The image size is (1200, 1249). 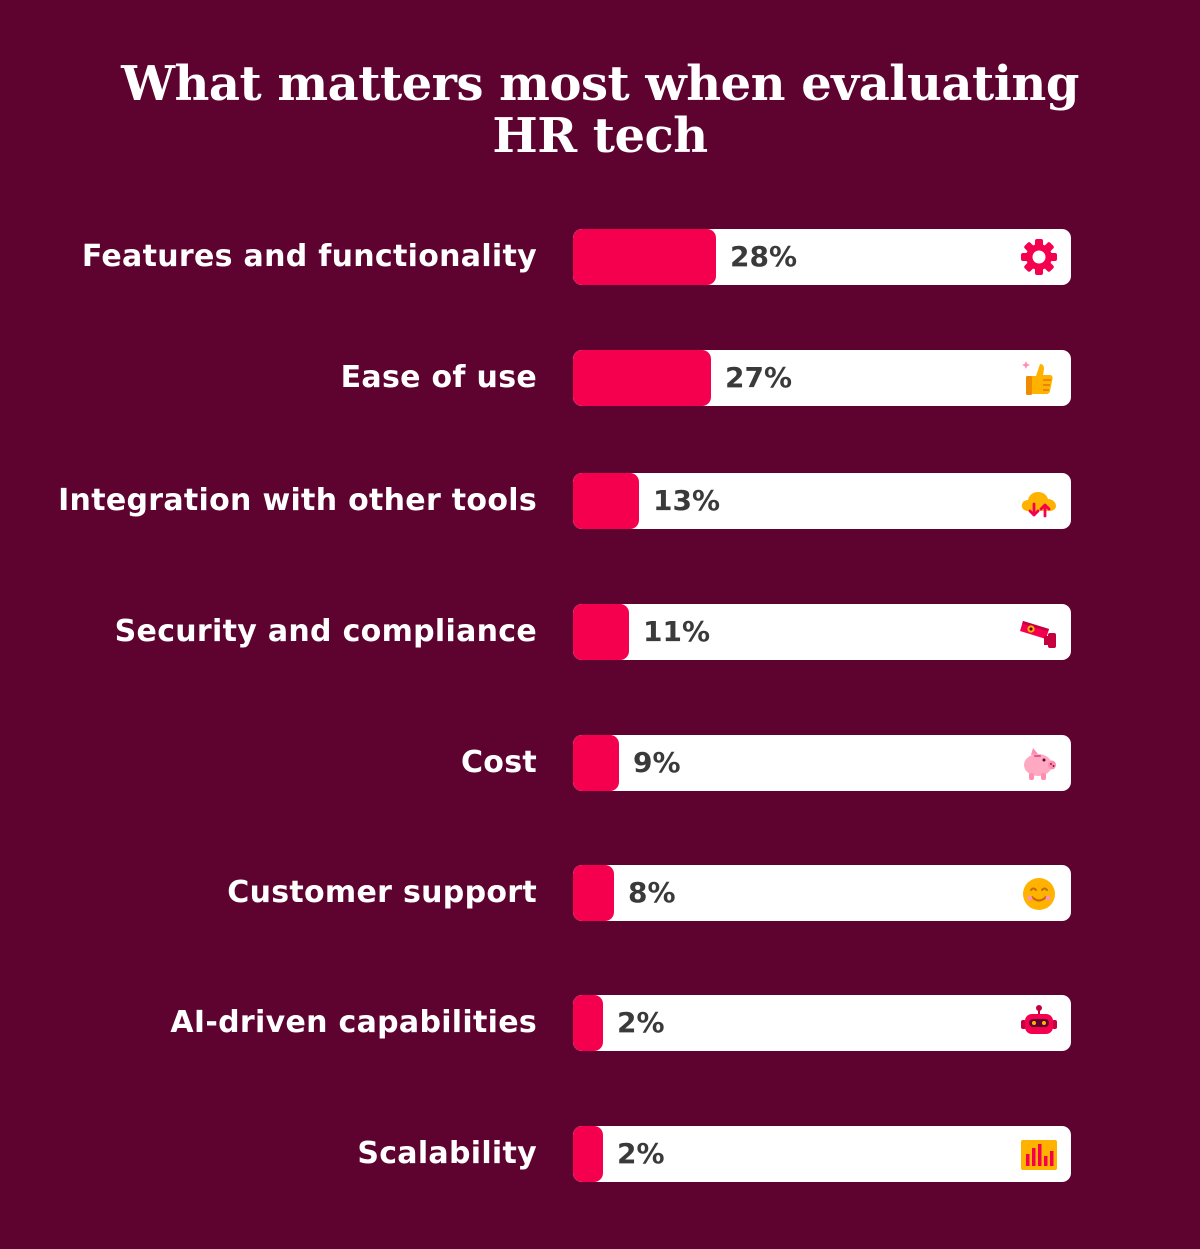 I want to click on bar-track: 9%, so click(x=822, y=763).